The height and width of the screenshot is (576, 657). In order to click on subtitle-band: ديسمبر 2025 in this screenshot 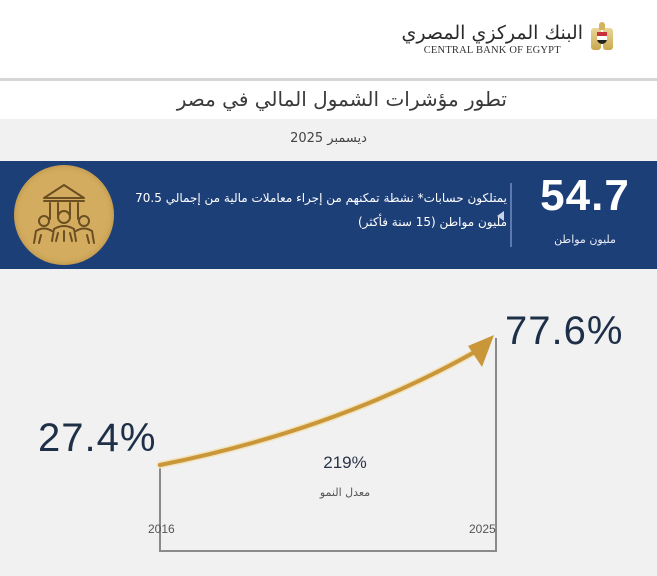, I will do `click(328, 140)`.